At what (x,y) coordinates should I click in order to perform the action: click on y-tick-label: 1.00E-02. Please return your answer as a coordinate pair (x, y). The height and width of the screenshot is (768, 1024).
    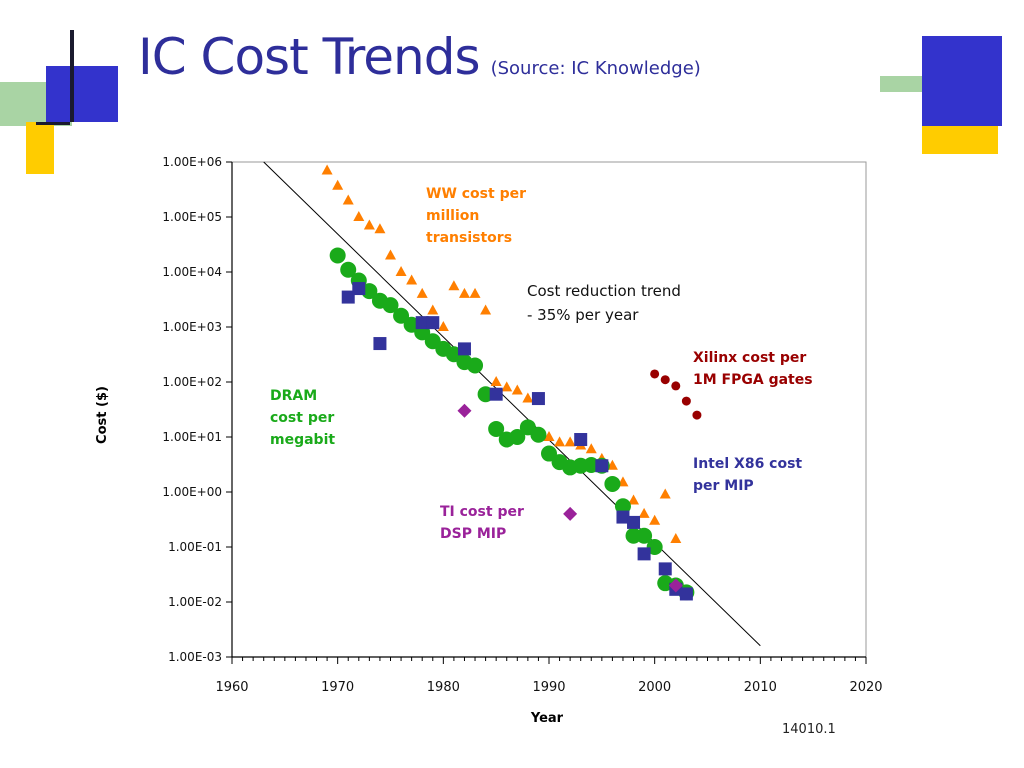
    Looking at the image, I should click on (195, 602).